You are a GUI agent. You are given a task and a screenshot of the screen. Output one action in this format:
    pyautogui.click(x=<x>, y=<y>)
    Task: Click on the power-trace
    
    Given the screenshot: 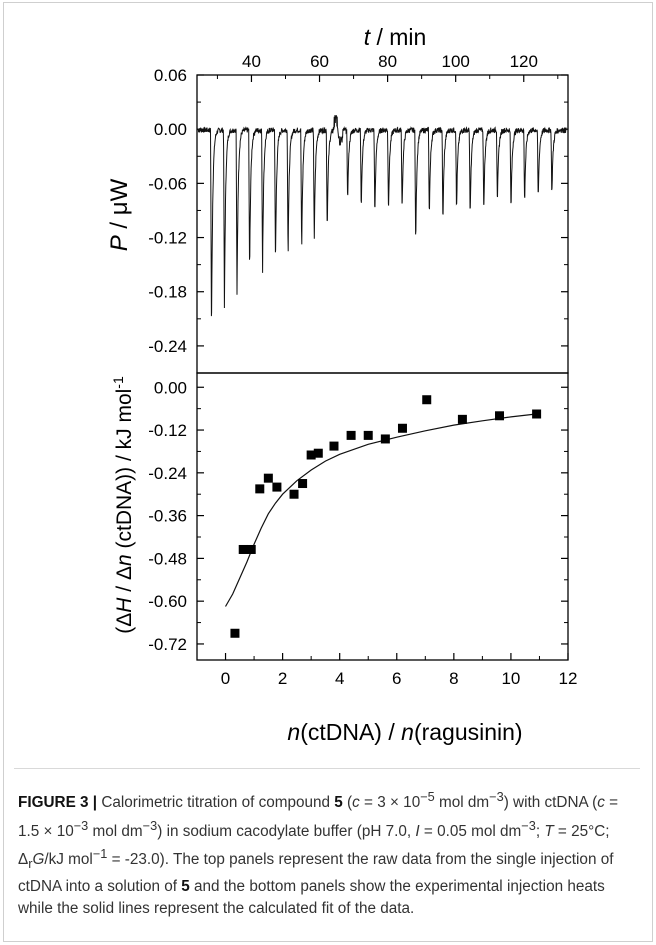 What is the action you would take?
    pyautogui.click(x=382, y=215)
    